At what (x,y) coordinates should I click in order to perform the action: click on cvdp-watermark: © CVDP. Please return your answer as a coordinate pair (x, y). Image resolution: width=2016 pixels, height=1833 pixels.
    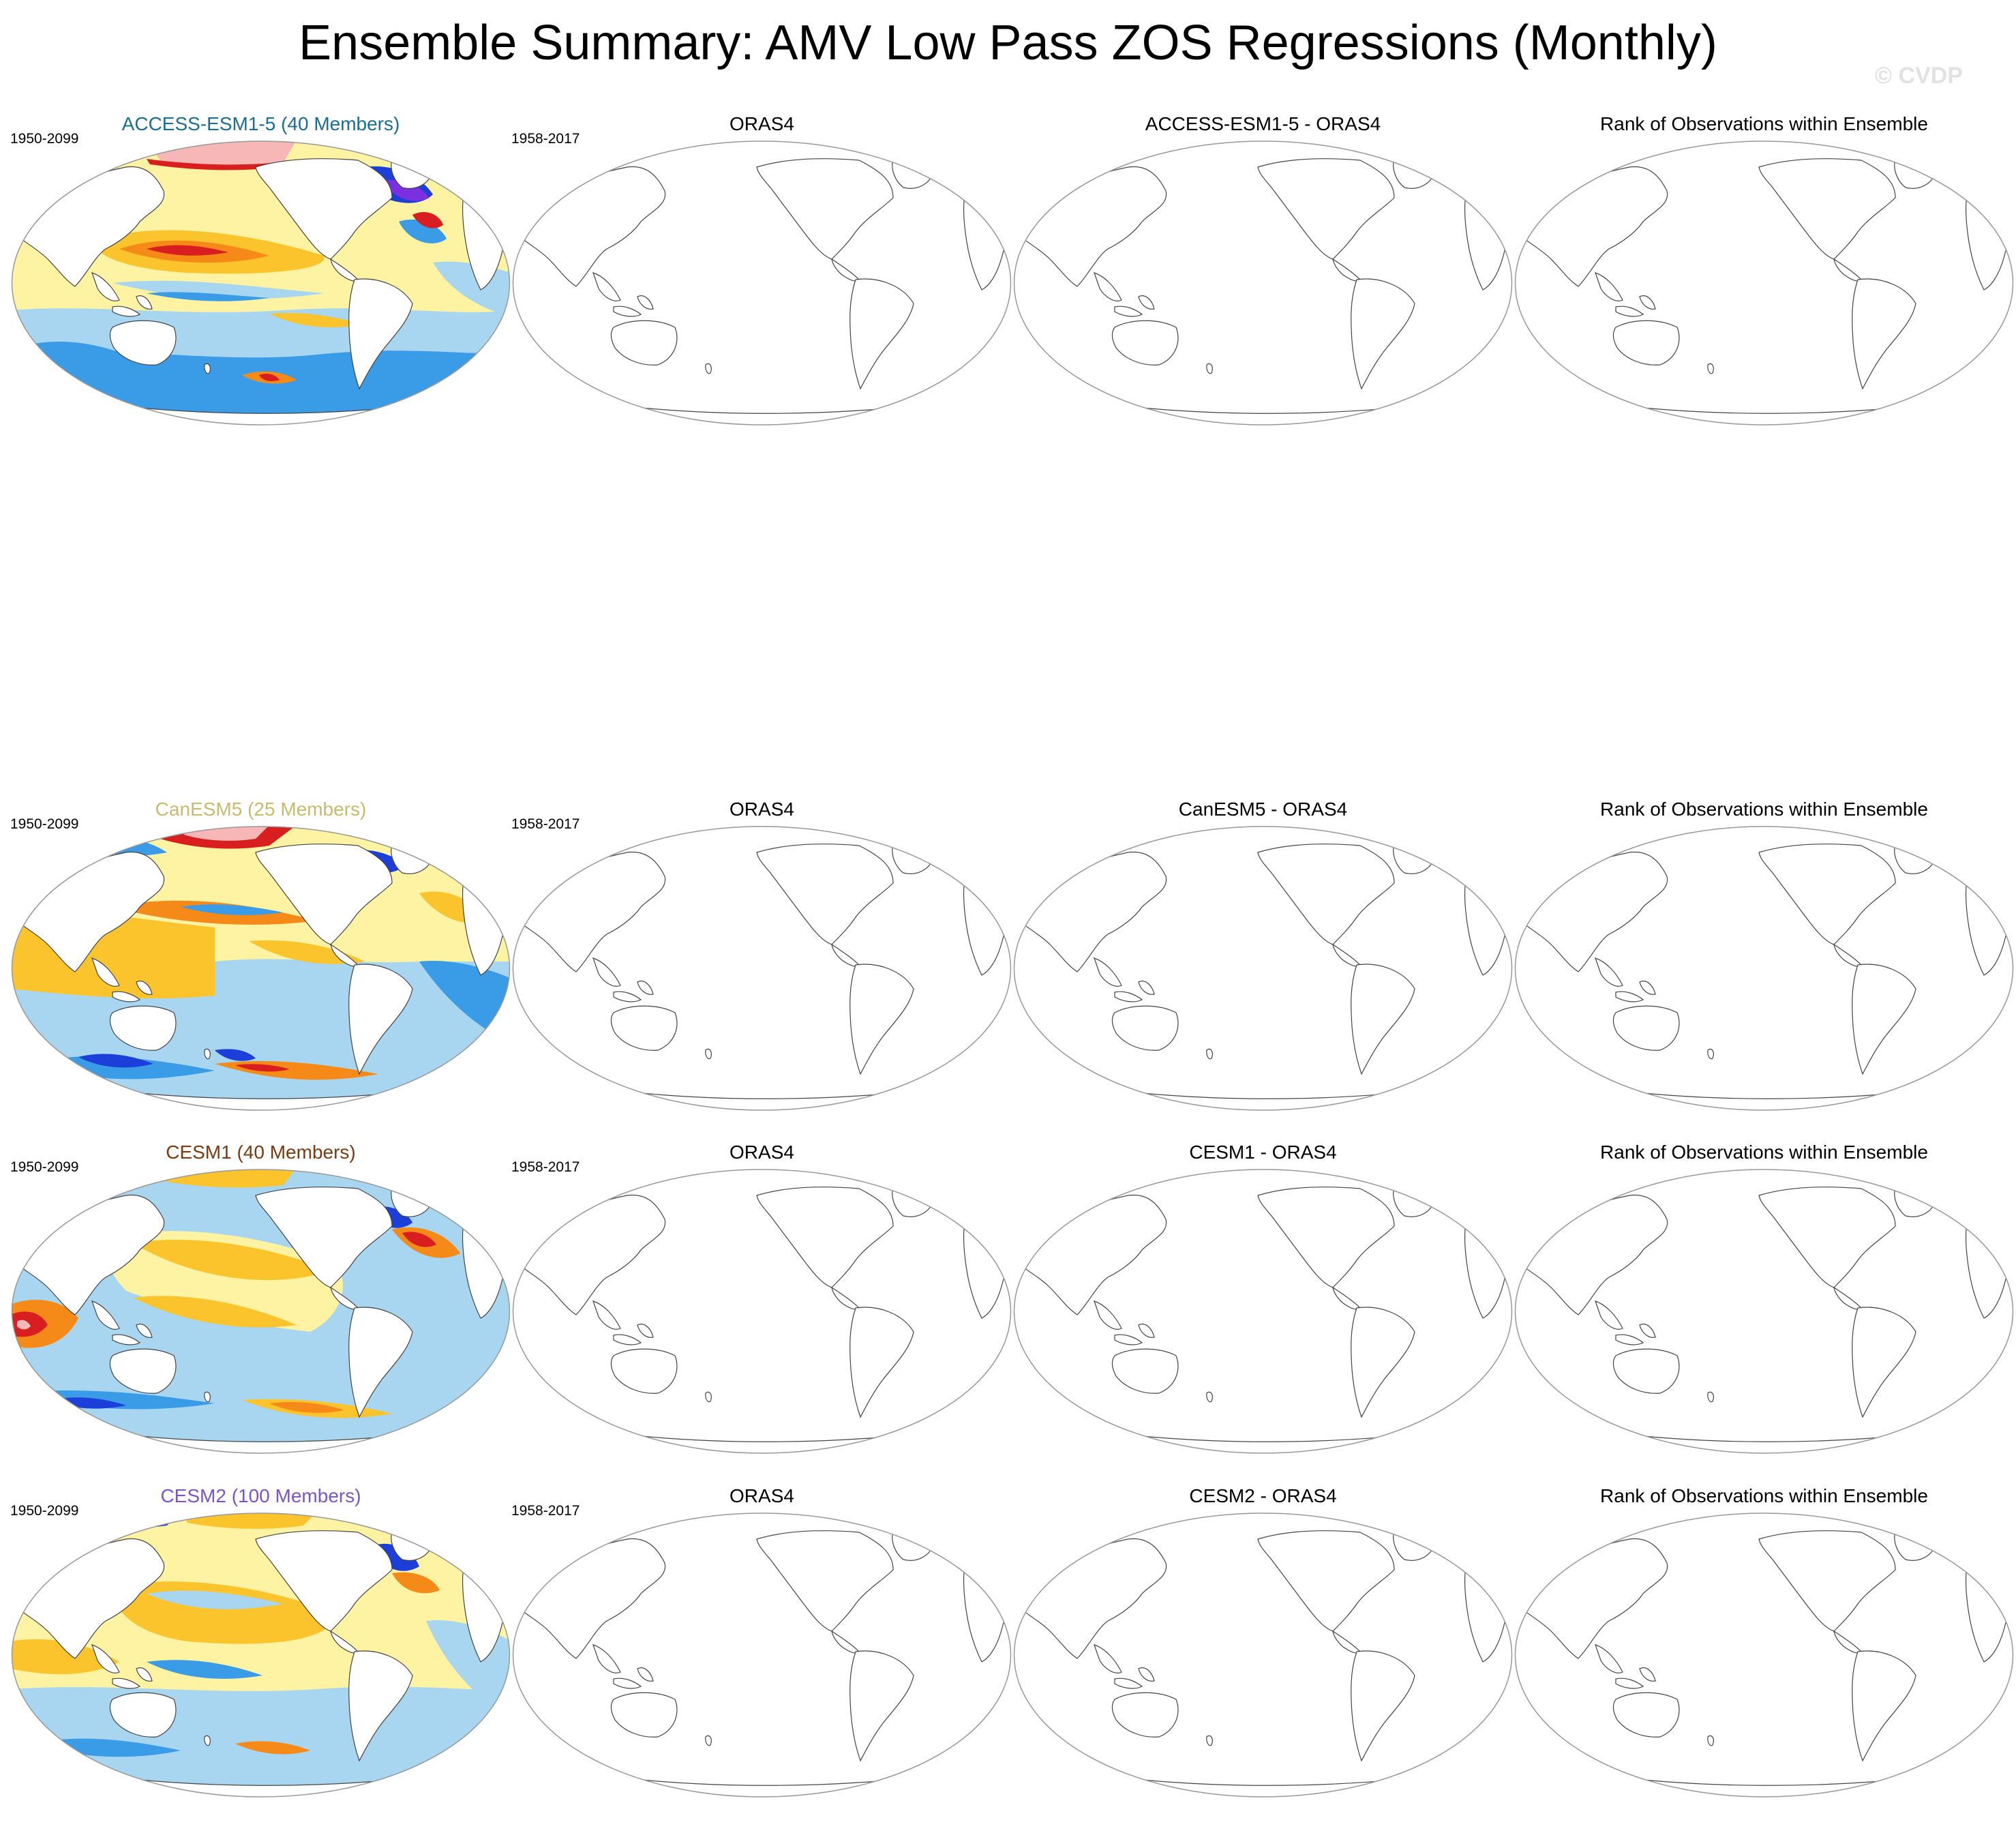
    Looking at the image, I should click on (1919, 76).